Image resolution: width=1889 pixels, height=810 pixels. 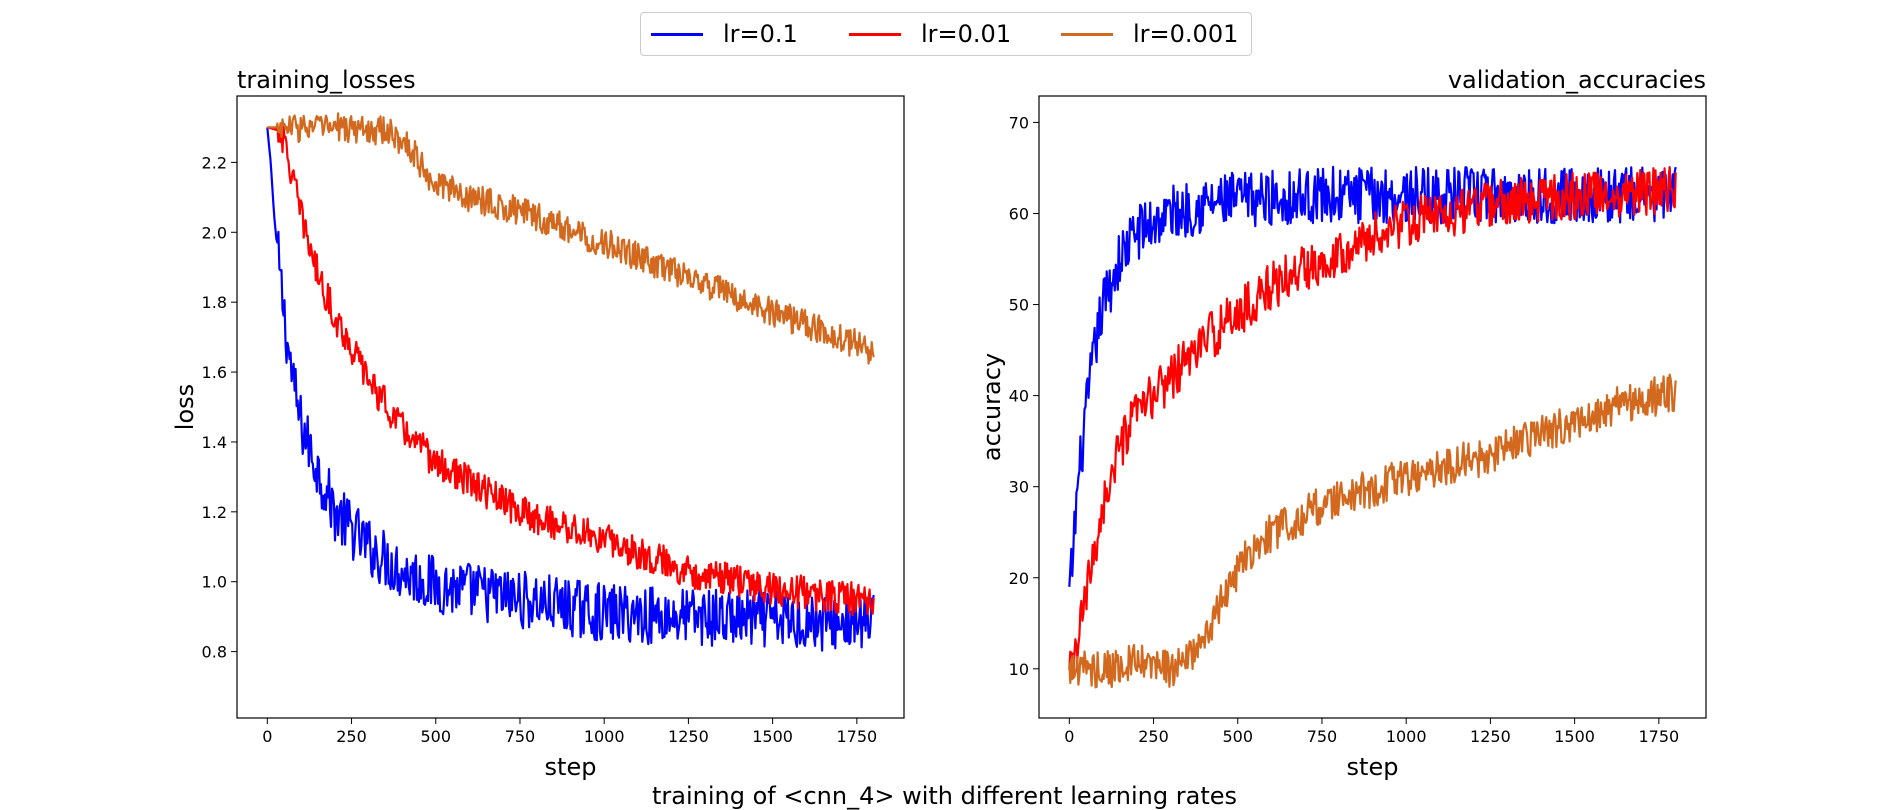 I want to click on y-tick-label: 50, so click(x=1019, y=305).